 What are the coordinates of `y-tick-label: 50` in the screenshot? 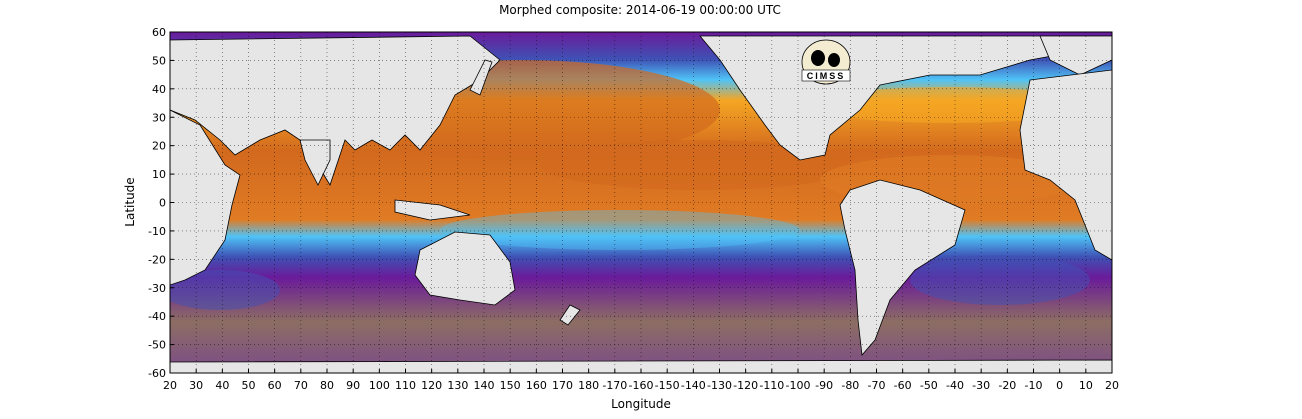 It's located at (159, 60).